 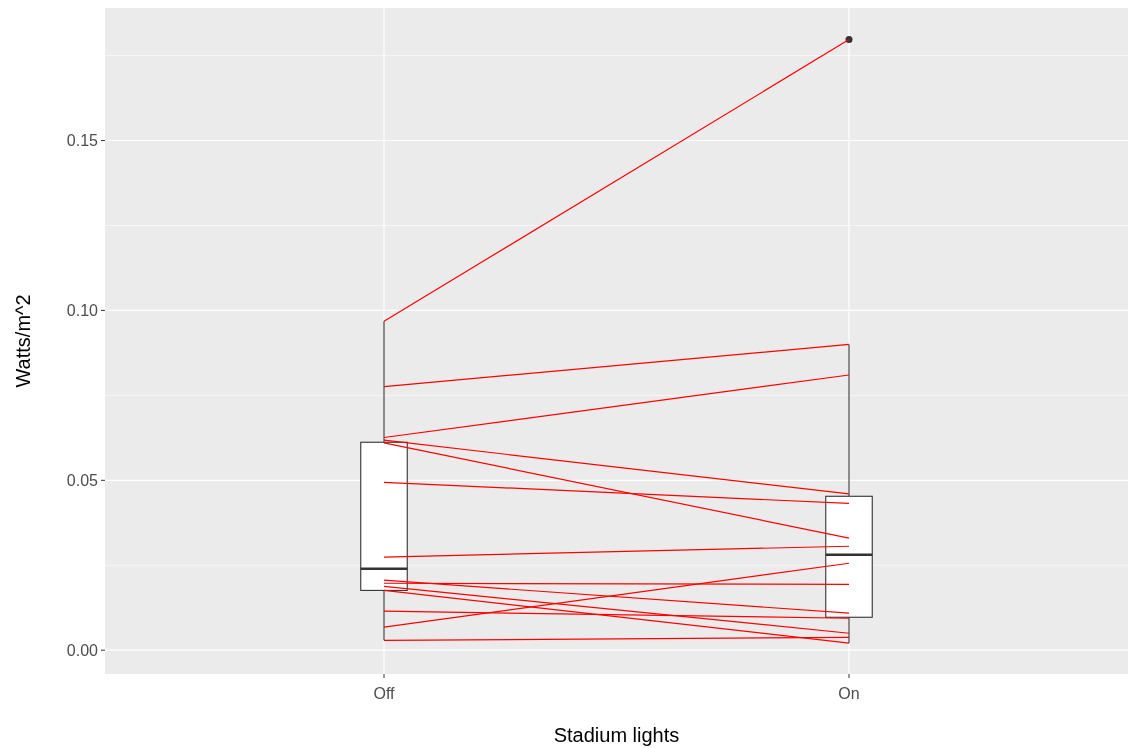 I want to click on x-axis-title: Stadium lights, so click(x=616, y=735).